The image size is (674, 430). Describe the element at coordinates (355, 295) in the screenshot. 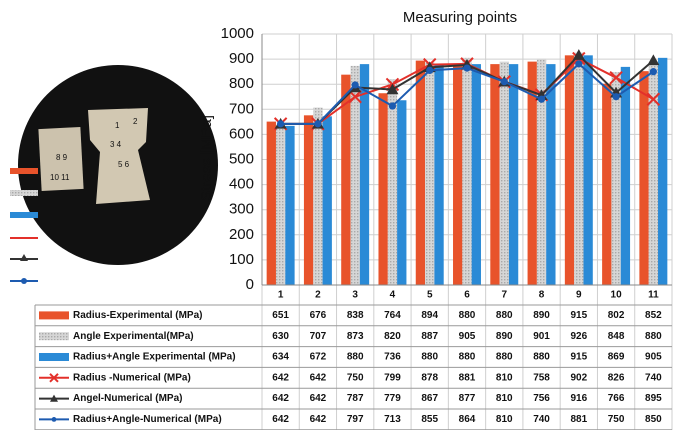

I see `x-tick-label: 3` at that location.